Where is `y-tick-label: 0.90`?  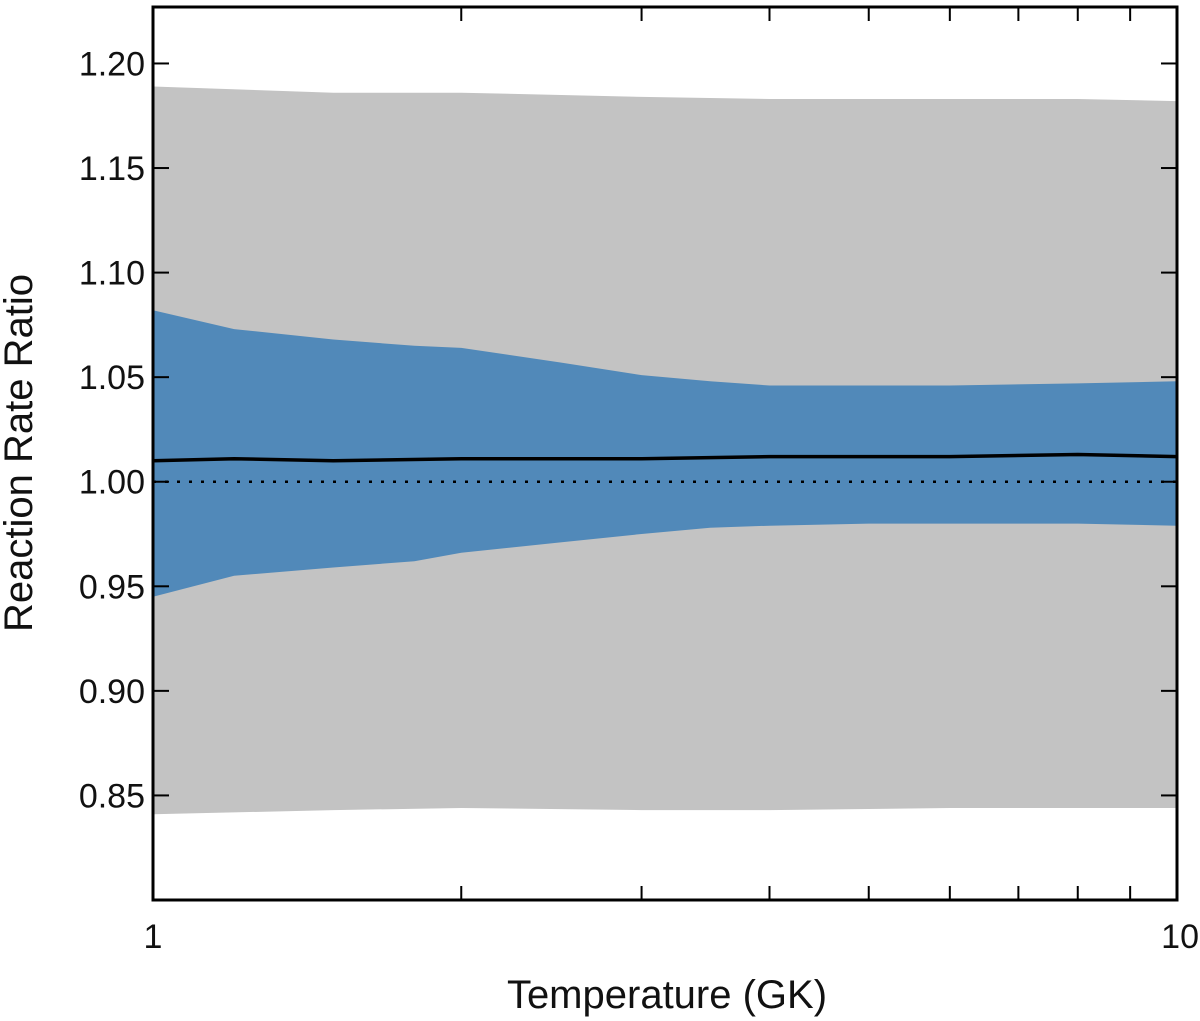 y-tick-label: 0.90 is located at coordinates (112, 692).